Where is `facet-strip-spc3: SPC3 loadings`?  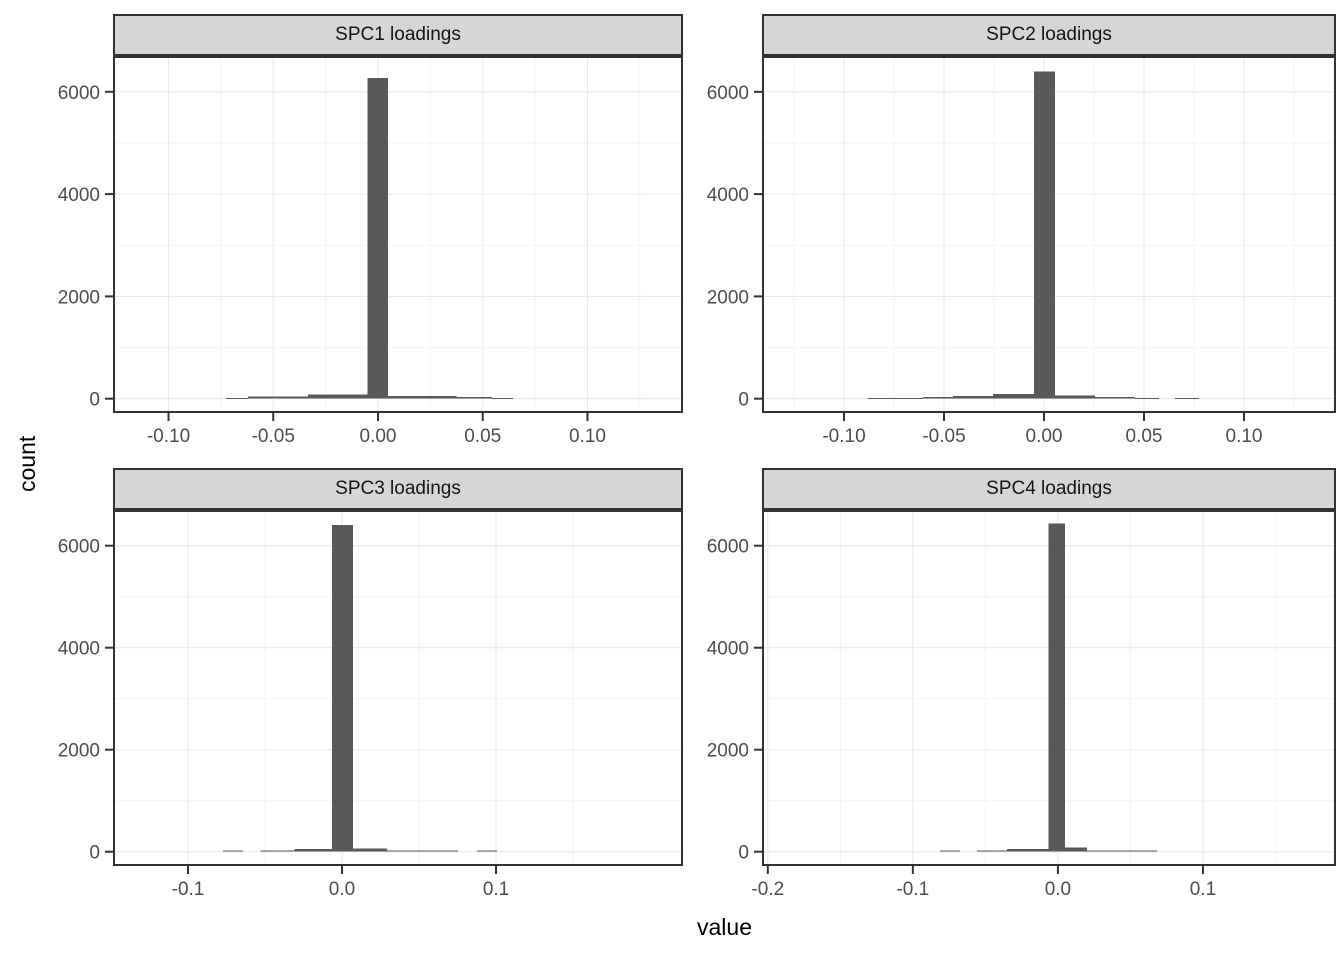 facet-strip-spc3: SPC3 loadings is located at coordinates (398, 489).